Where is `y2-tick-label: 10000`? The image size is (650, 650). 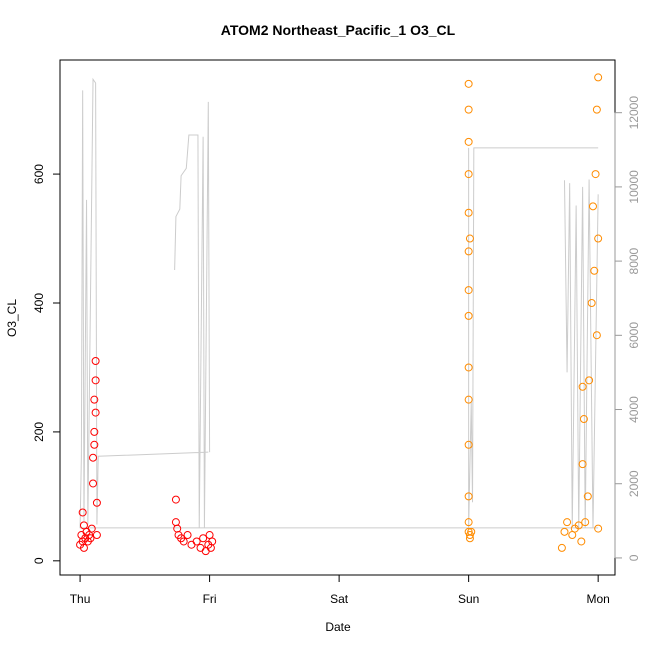 y2-tick-label: 10000 is located at coordinates (634, 187).